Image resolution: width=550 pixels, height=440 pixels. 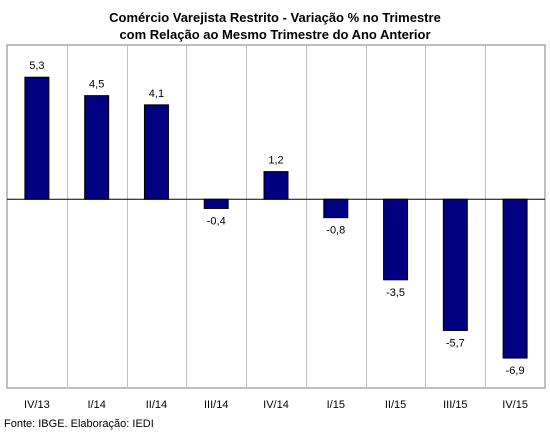 I want to click on x-tick-label: III/14, so click(x=216, y=405).